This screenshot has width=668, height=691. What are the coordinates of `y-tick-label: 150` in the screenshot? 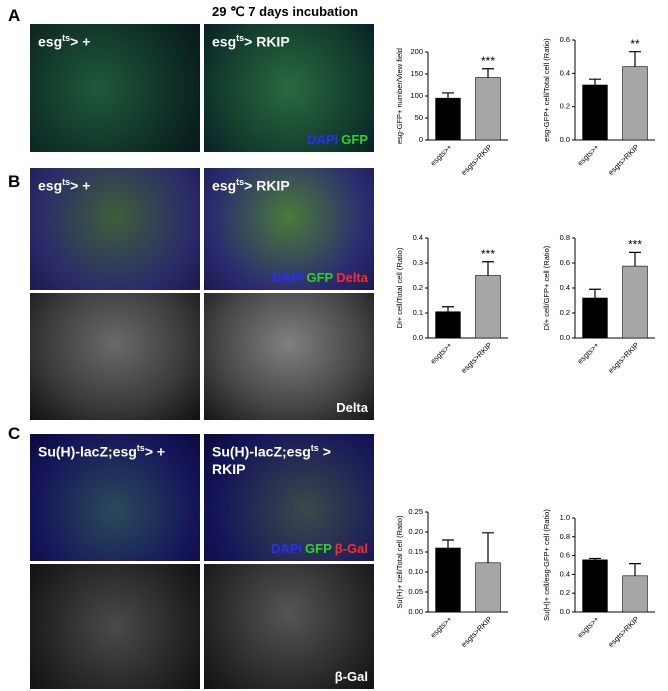 It's located at (416, 73).